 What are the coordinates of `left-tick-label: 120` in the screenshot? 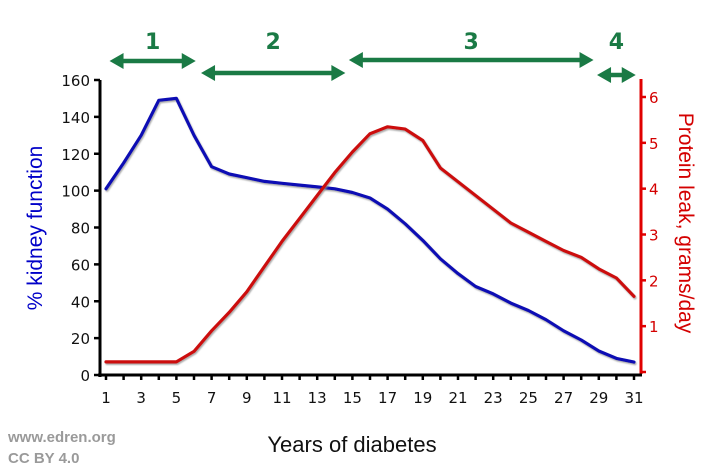 It's located at (75, 155).